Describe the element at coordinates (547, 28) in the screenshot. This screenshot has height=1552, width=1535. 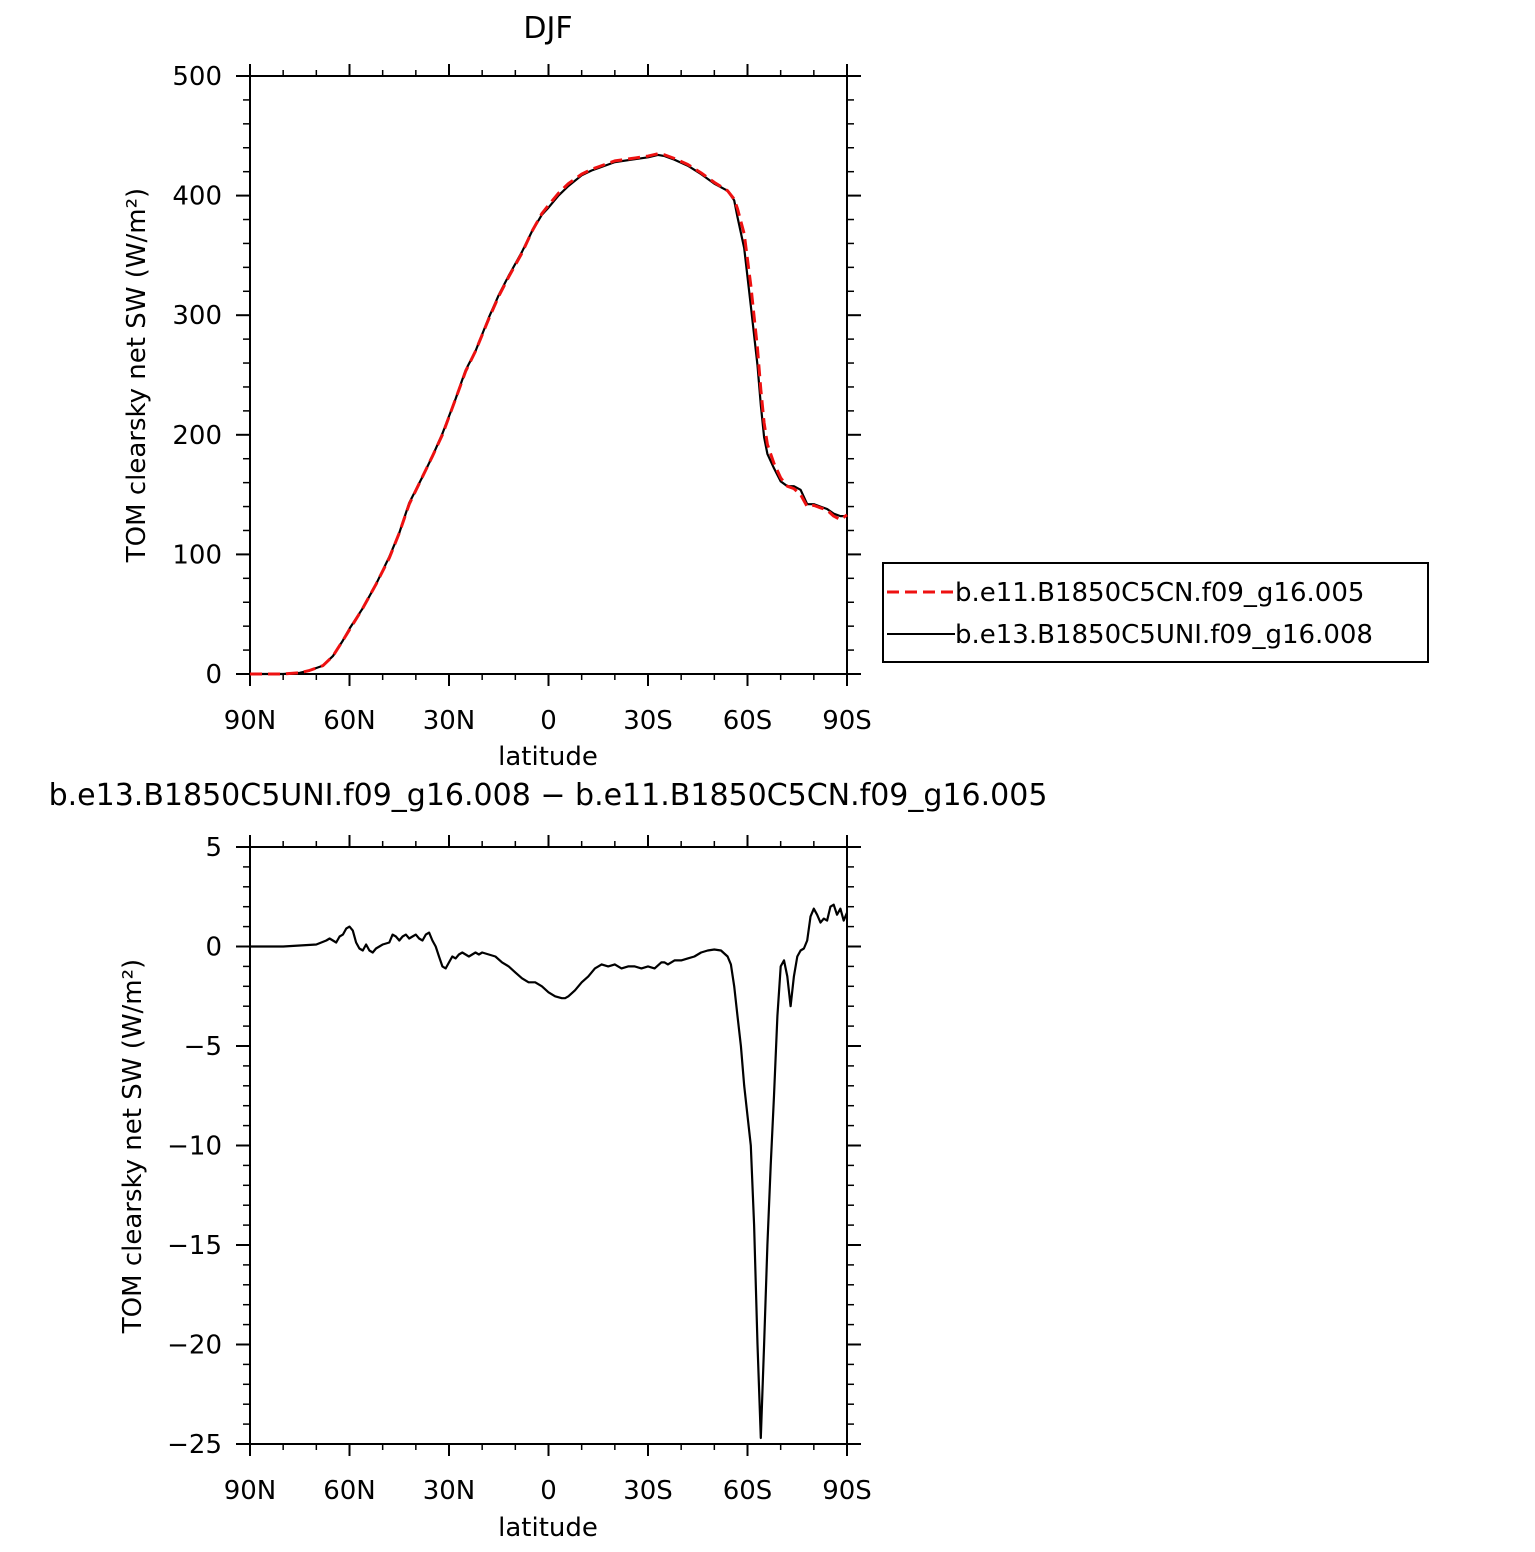
I see `top-chart-title: DJF` at that location.